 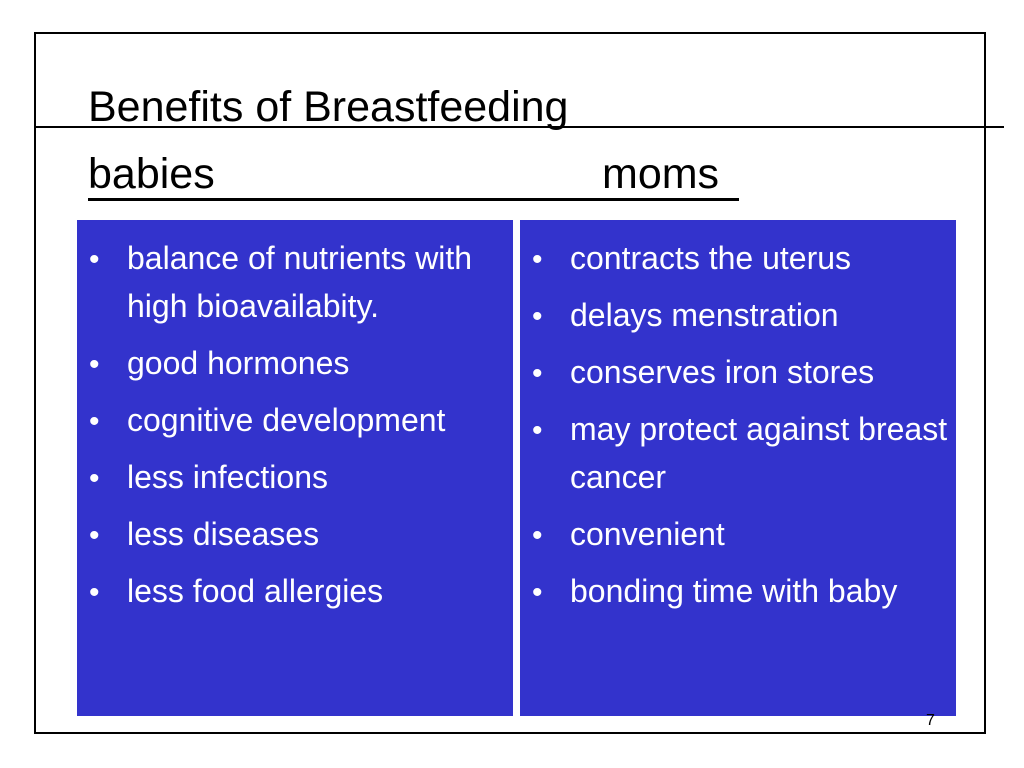 I want to click on moms-item-text: bonding time with baby, so click(x=734, y=591).